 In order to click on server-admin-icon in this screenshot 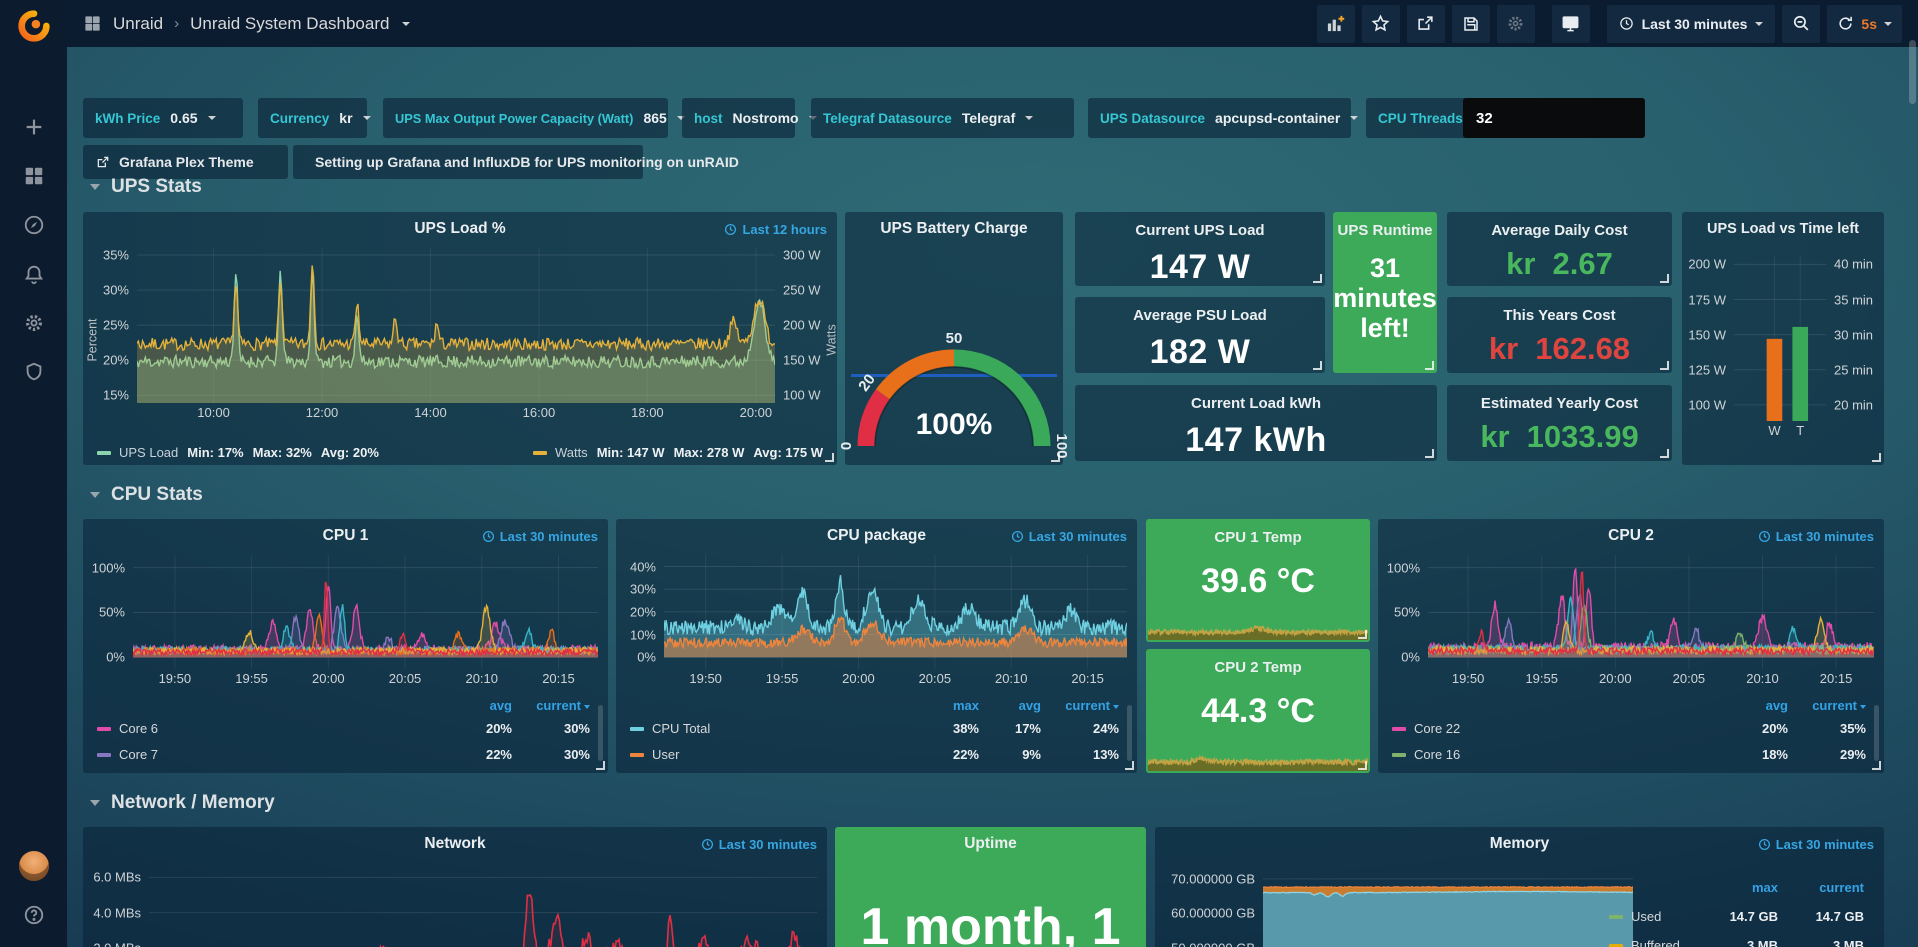, I will do `click(33, 371)`.